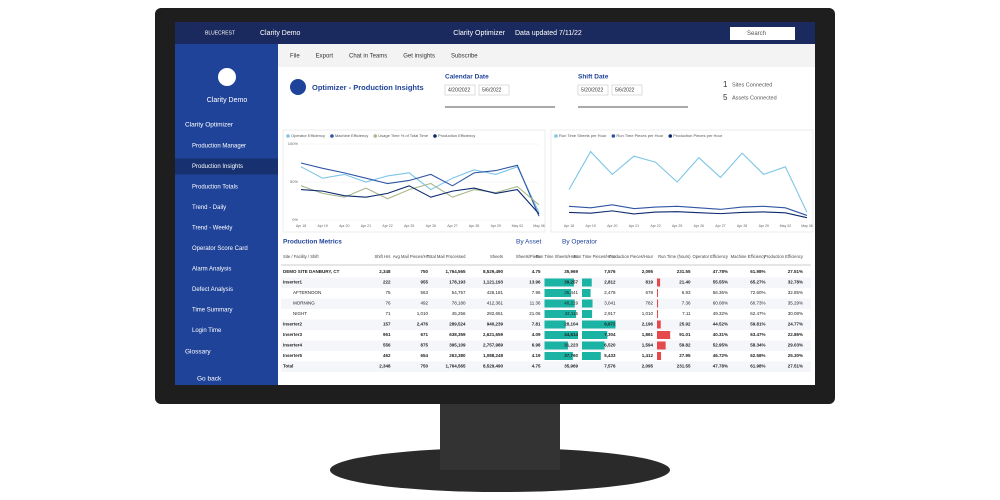 This screenshot has height=500, width=1000. What do you see at coordinates (212, 311) in the screenshot?
I see `nav-item: Time Summary` at bounding box center [212, 311].